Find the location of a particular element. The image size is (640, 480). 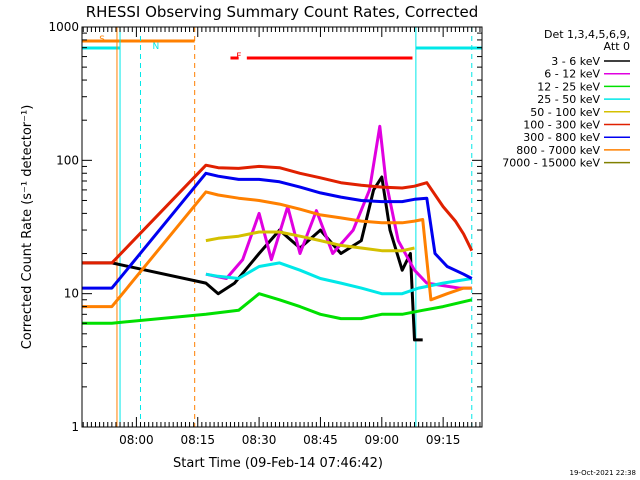

legend-label: 12 - 25 keV is located at coordinates (568, 86).